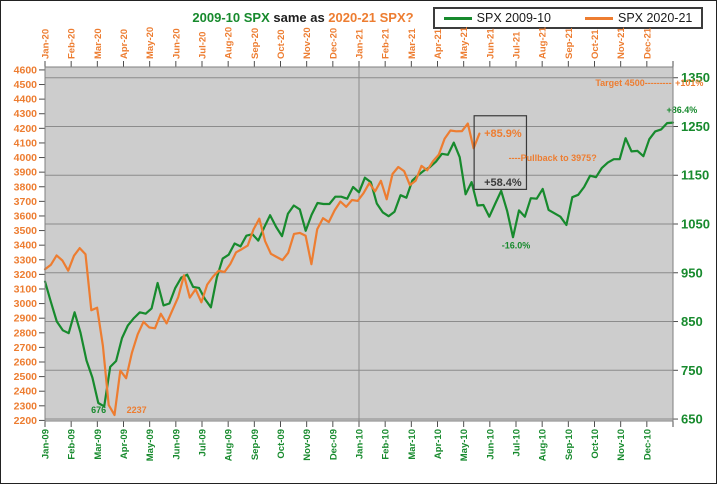 The height and width of the screenshot is (484, 717). Describe the element at coordinates (692, 272) in the screenshot. I see `right-axis-label: 950` at that location.